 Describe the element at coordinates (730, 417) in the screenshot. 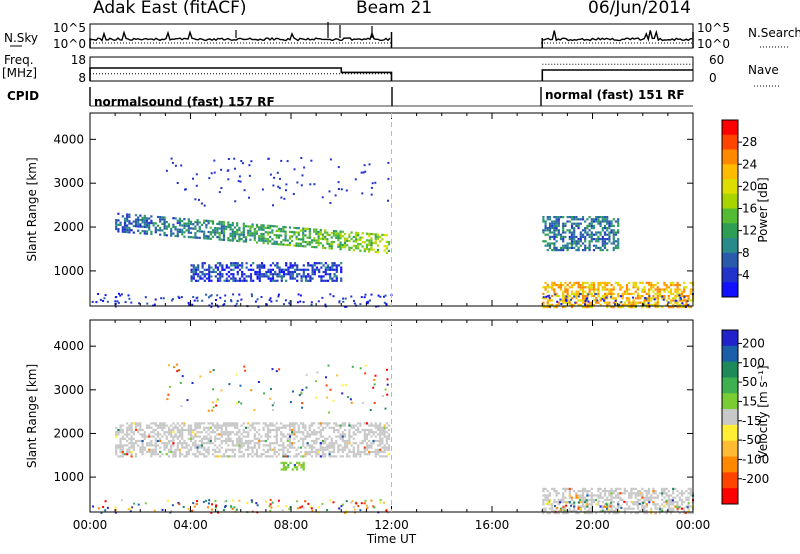

I see `velbar-frame` at that location.